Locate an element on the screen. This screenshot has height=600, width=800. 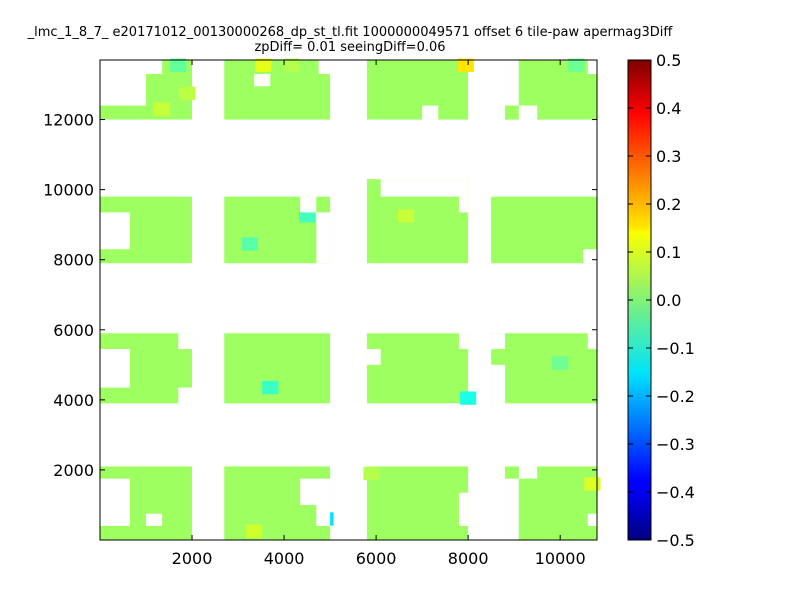
colorbar-ticks: 0.5 0.4 0.3 0.2 0.1 0.0 −0.1 −0.2 −0.3 −0.4 −0.5 is located at coordinates (661, 300).